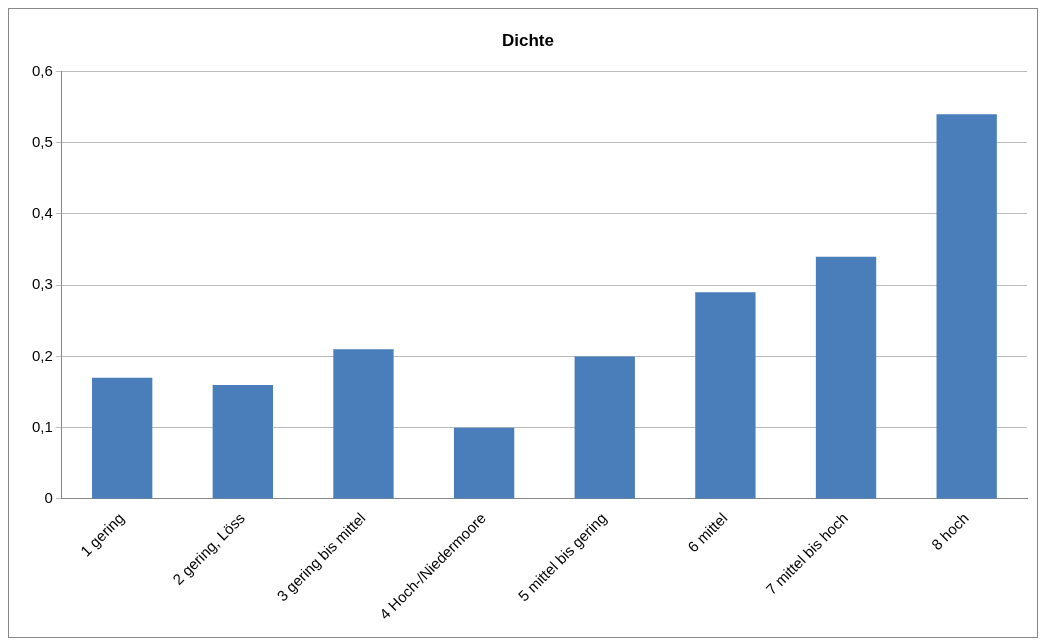 Image resolution: width=1050 pixels, height=643 pixels. What do you see at coordinates (42, 426) in the screenshot?
I see `y-tick-label: 0,1` at bounding box center [42, 426].